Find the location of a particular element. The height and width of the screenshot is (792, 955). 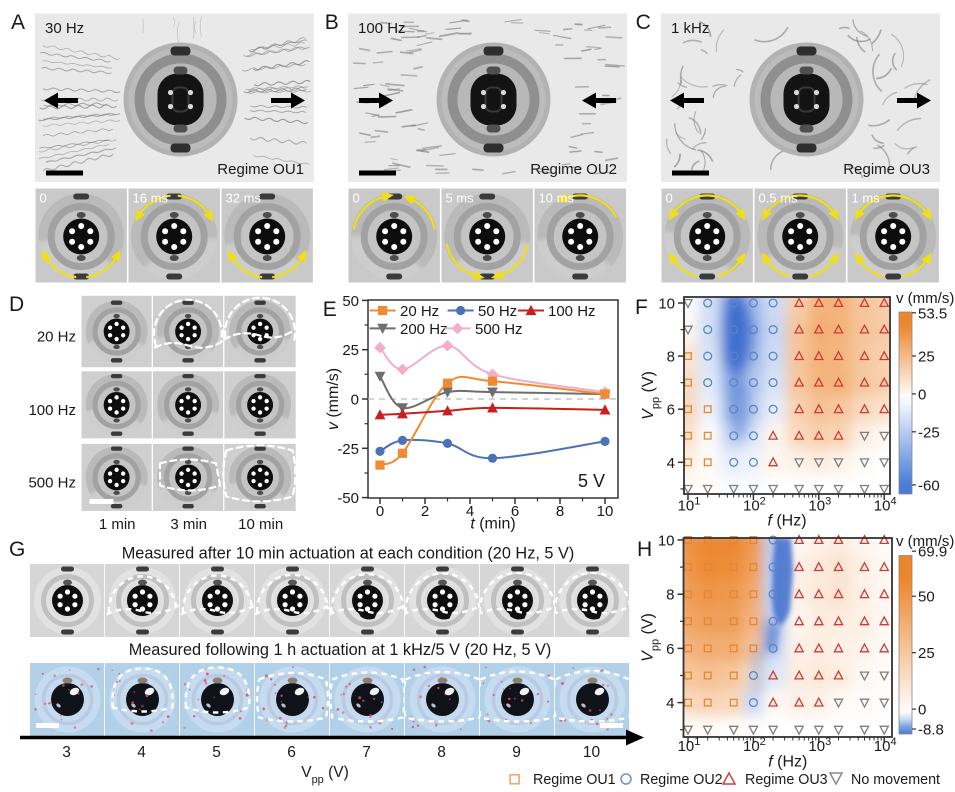

svg-text: D is located at coordinates (16, 304).